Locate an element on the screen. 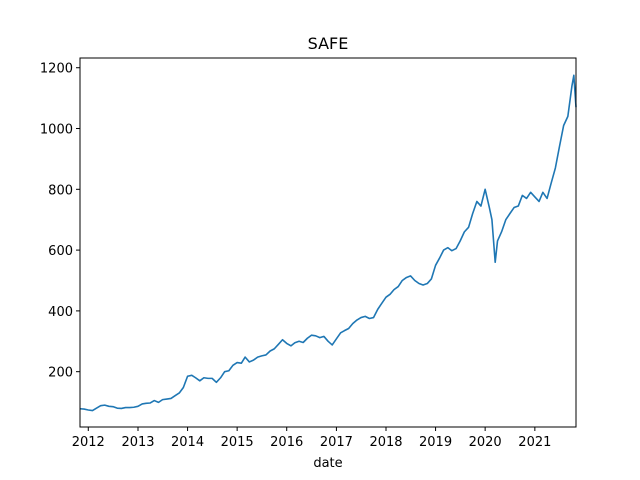 The image size is (640, 480). y-tick-label: 1200 is located at coordinates (56, 69).